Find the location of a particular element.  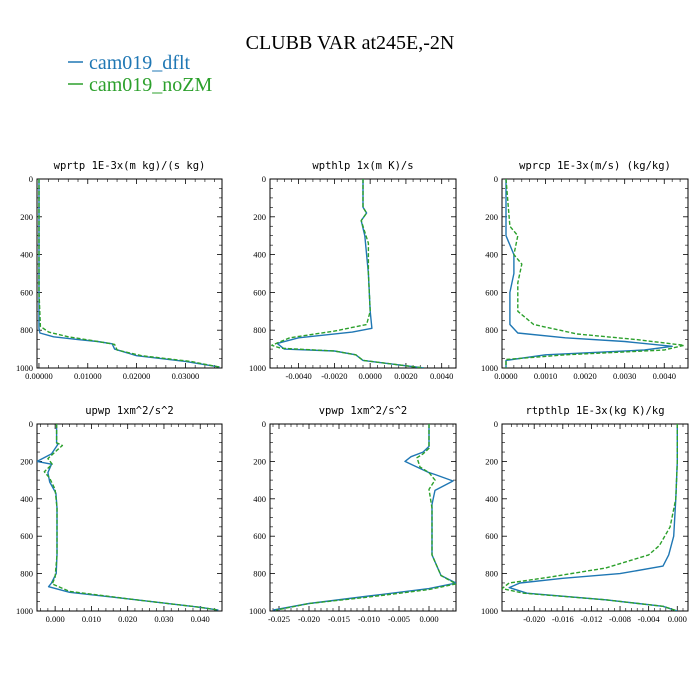

x-tick-label: -0.0040 is located at coordinates (299, 376).